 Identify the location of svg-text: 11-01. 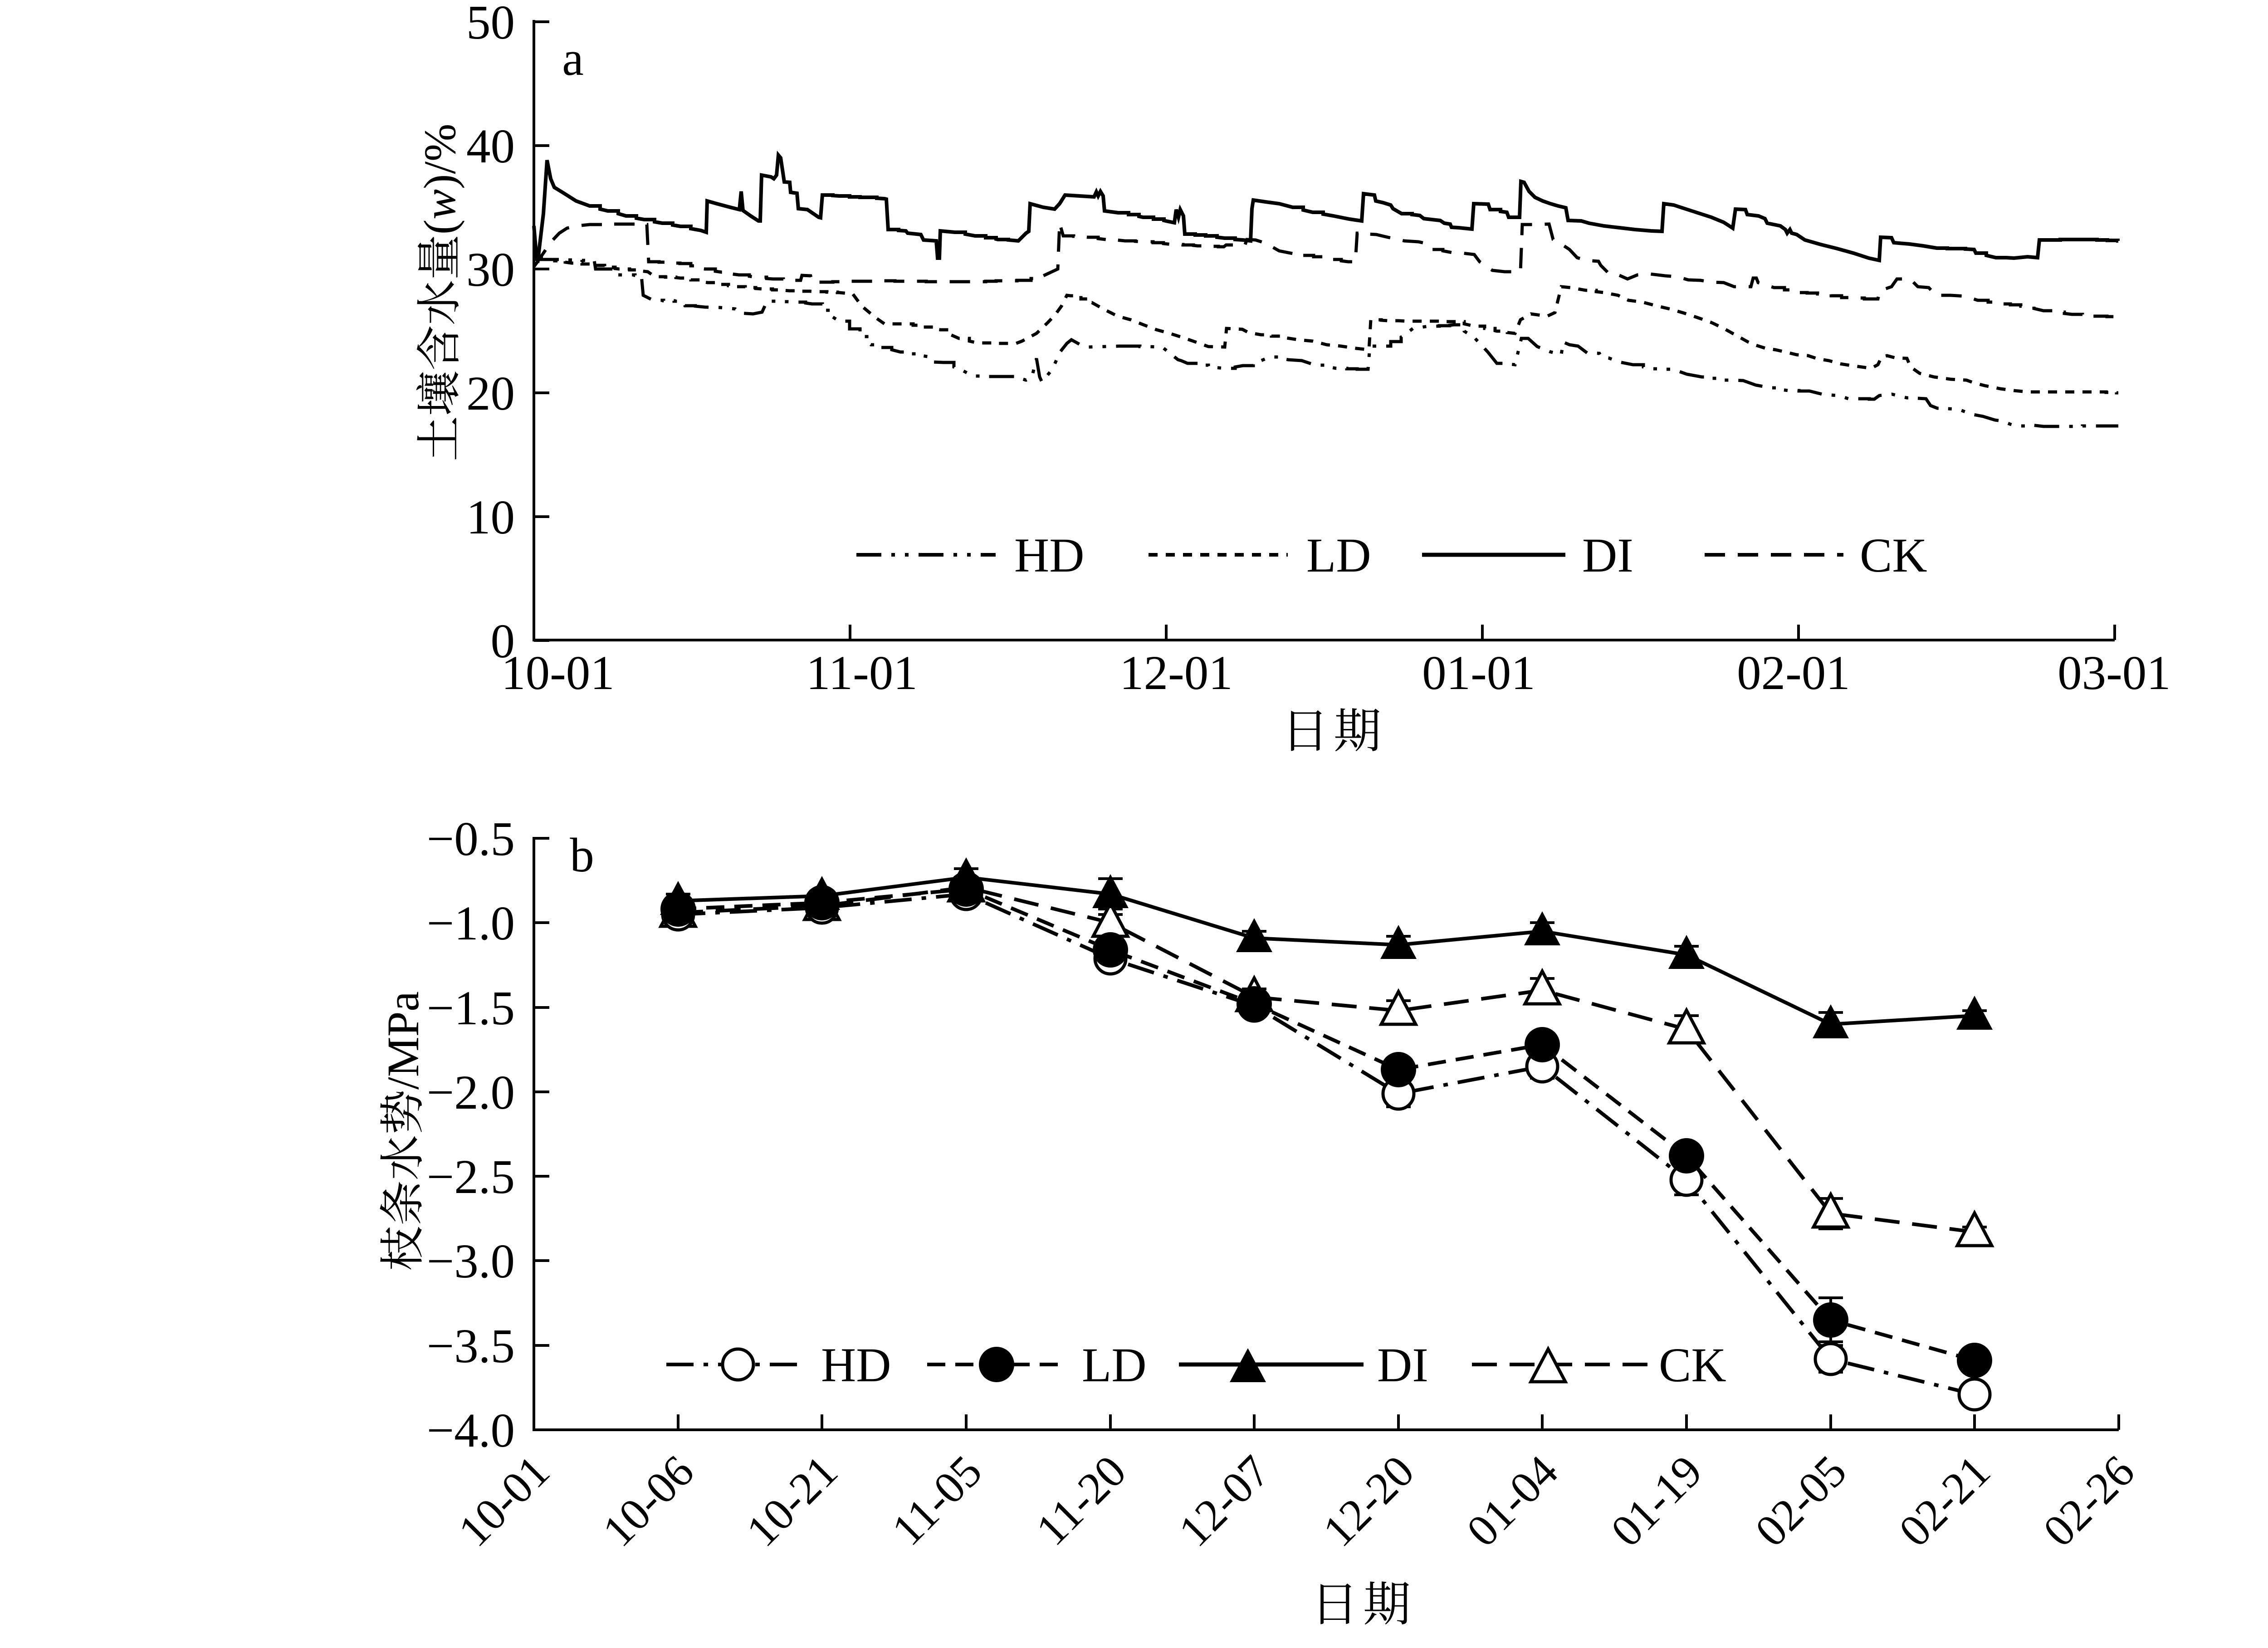
(862, 673).